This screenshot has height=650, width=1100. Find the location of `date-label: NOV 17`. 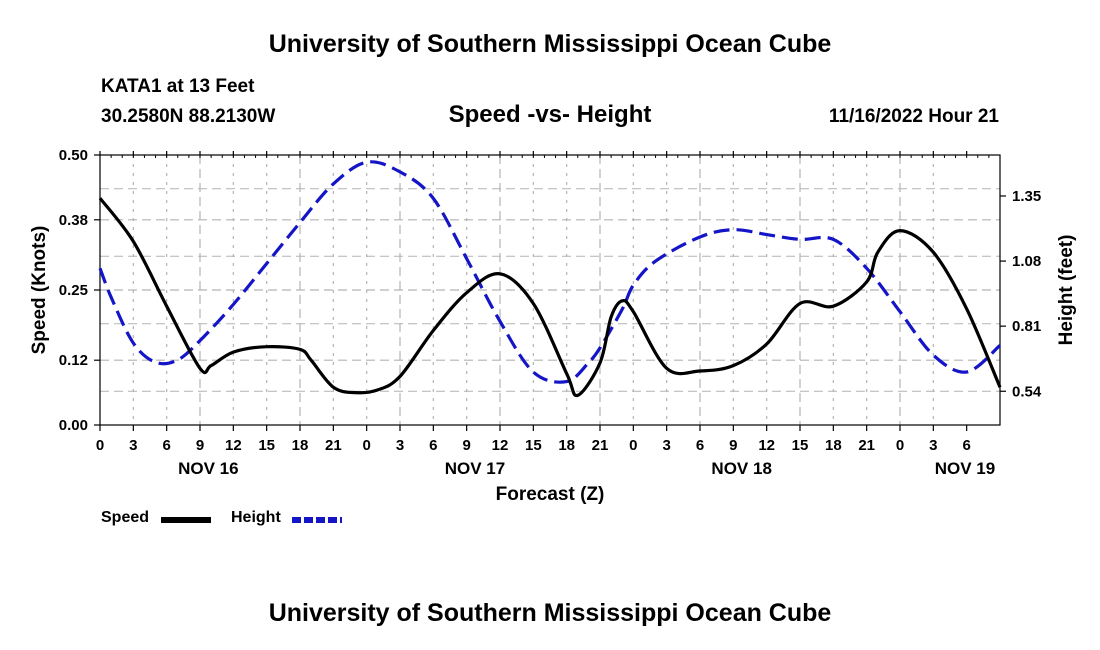

date-label: NOV 17 is located at coordinates (475, 468).